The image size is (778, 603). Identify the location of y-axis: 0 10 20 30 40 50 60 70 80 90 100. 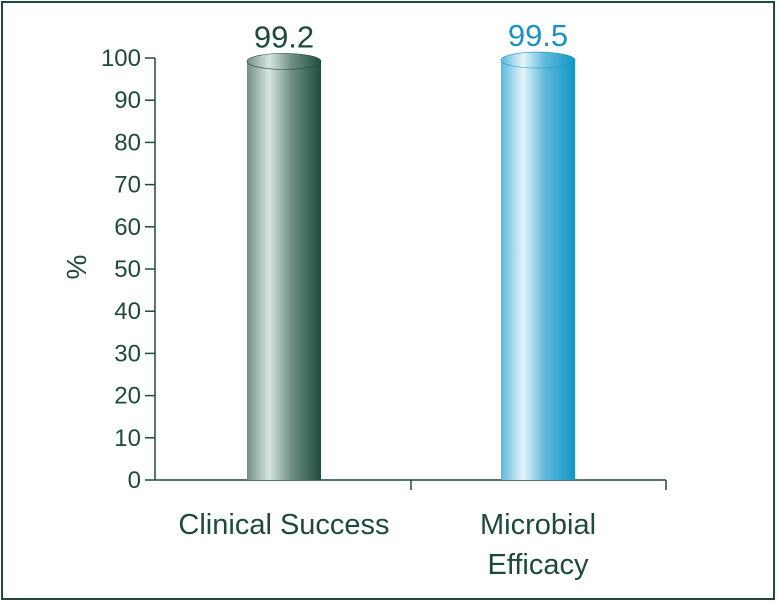
(128, 269).